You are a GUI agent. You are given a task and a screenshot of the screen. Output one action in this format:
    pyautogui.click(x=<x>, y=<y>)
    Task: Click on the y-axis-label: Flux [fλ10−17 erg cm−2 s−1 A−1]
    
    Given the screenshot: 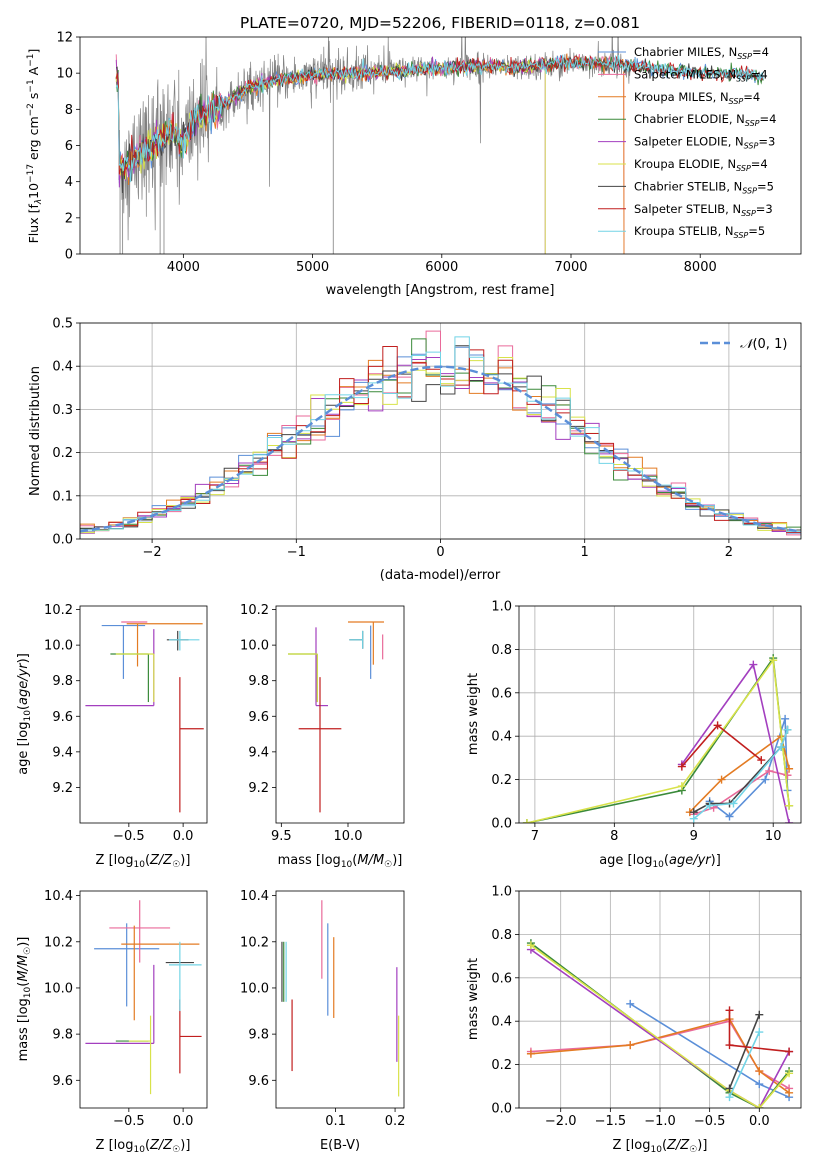 What is the action you would take?
    pyautogui.click(x=35, y=146)
    